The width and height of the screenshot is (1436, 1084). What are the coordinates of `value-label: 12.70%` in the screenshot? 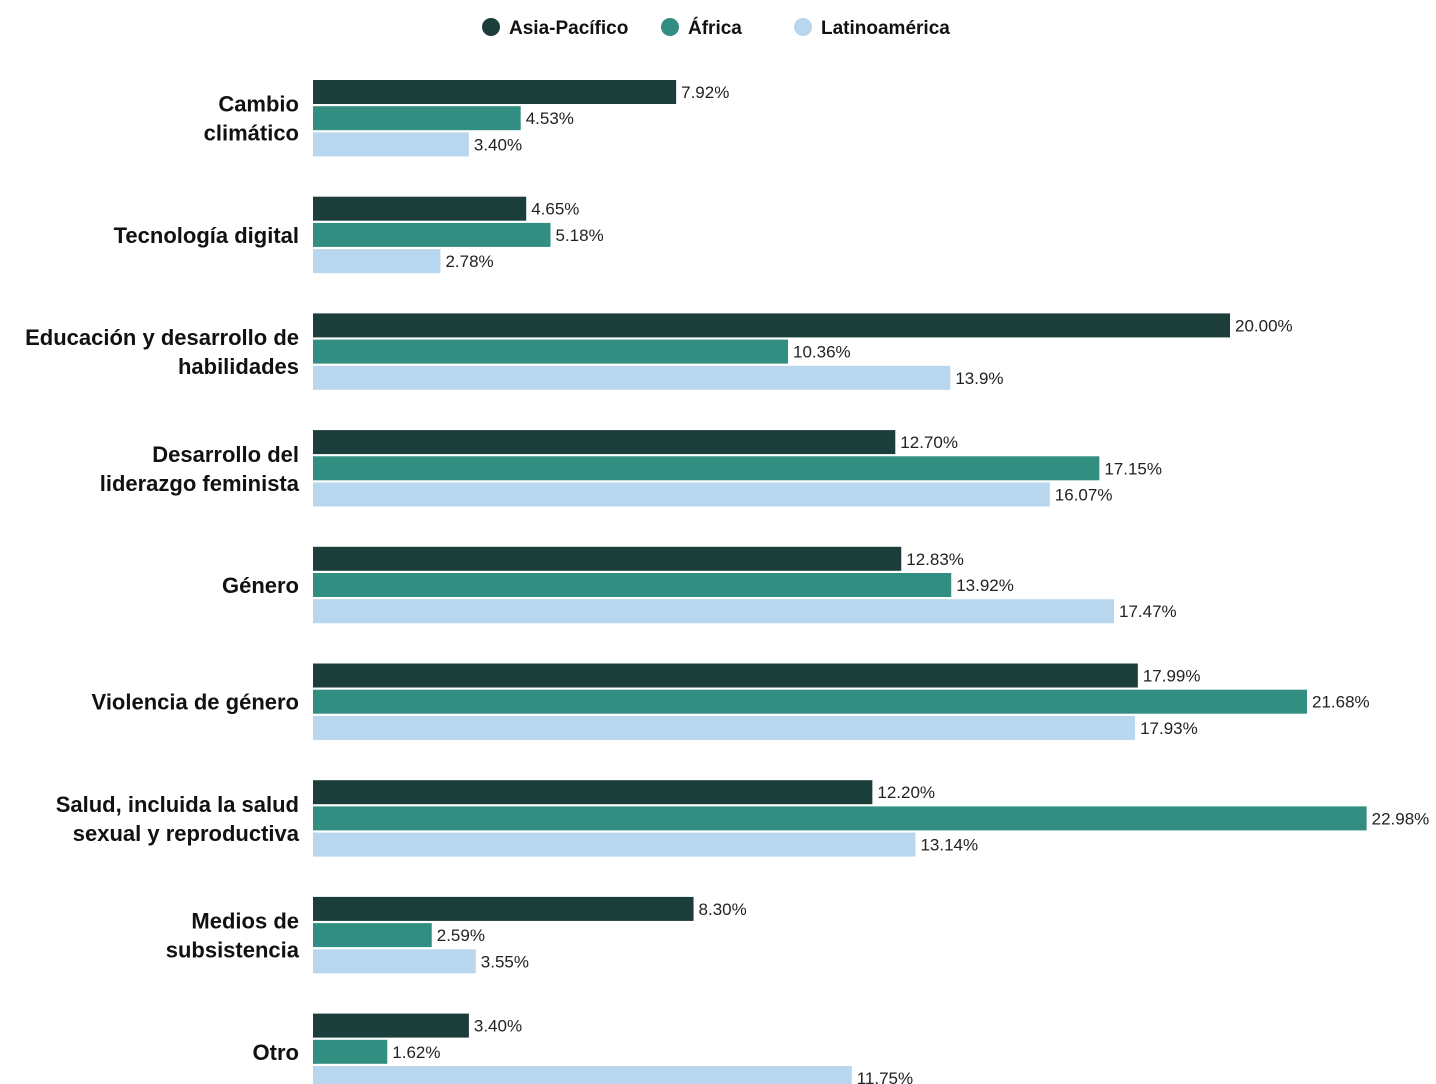 It's located at (929, 442).